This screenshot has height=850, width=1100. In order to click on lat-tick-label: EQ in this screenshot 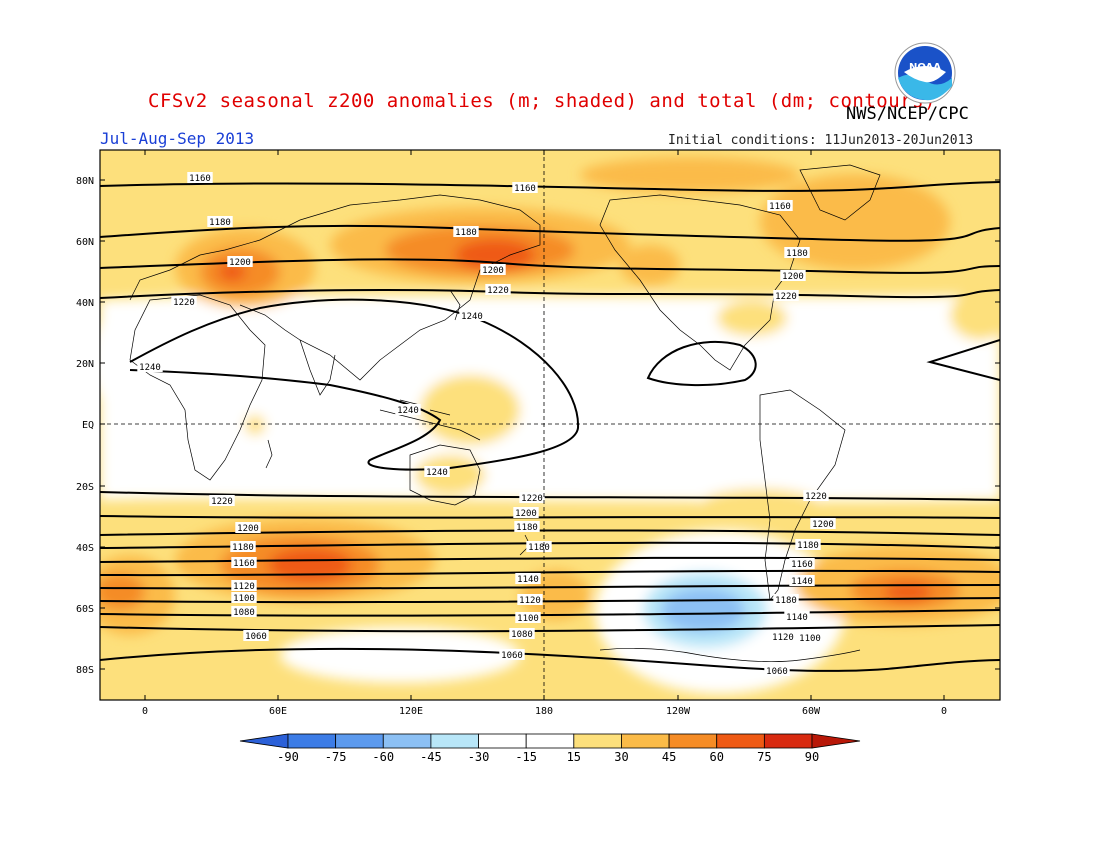, I will do `click(88, 425)`.